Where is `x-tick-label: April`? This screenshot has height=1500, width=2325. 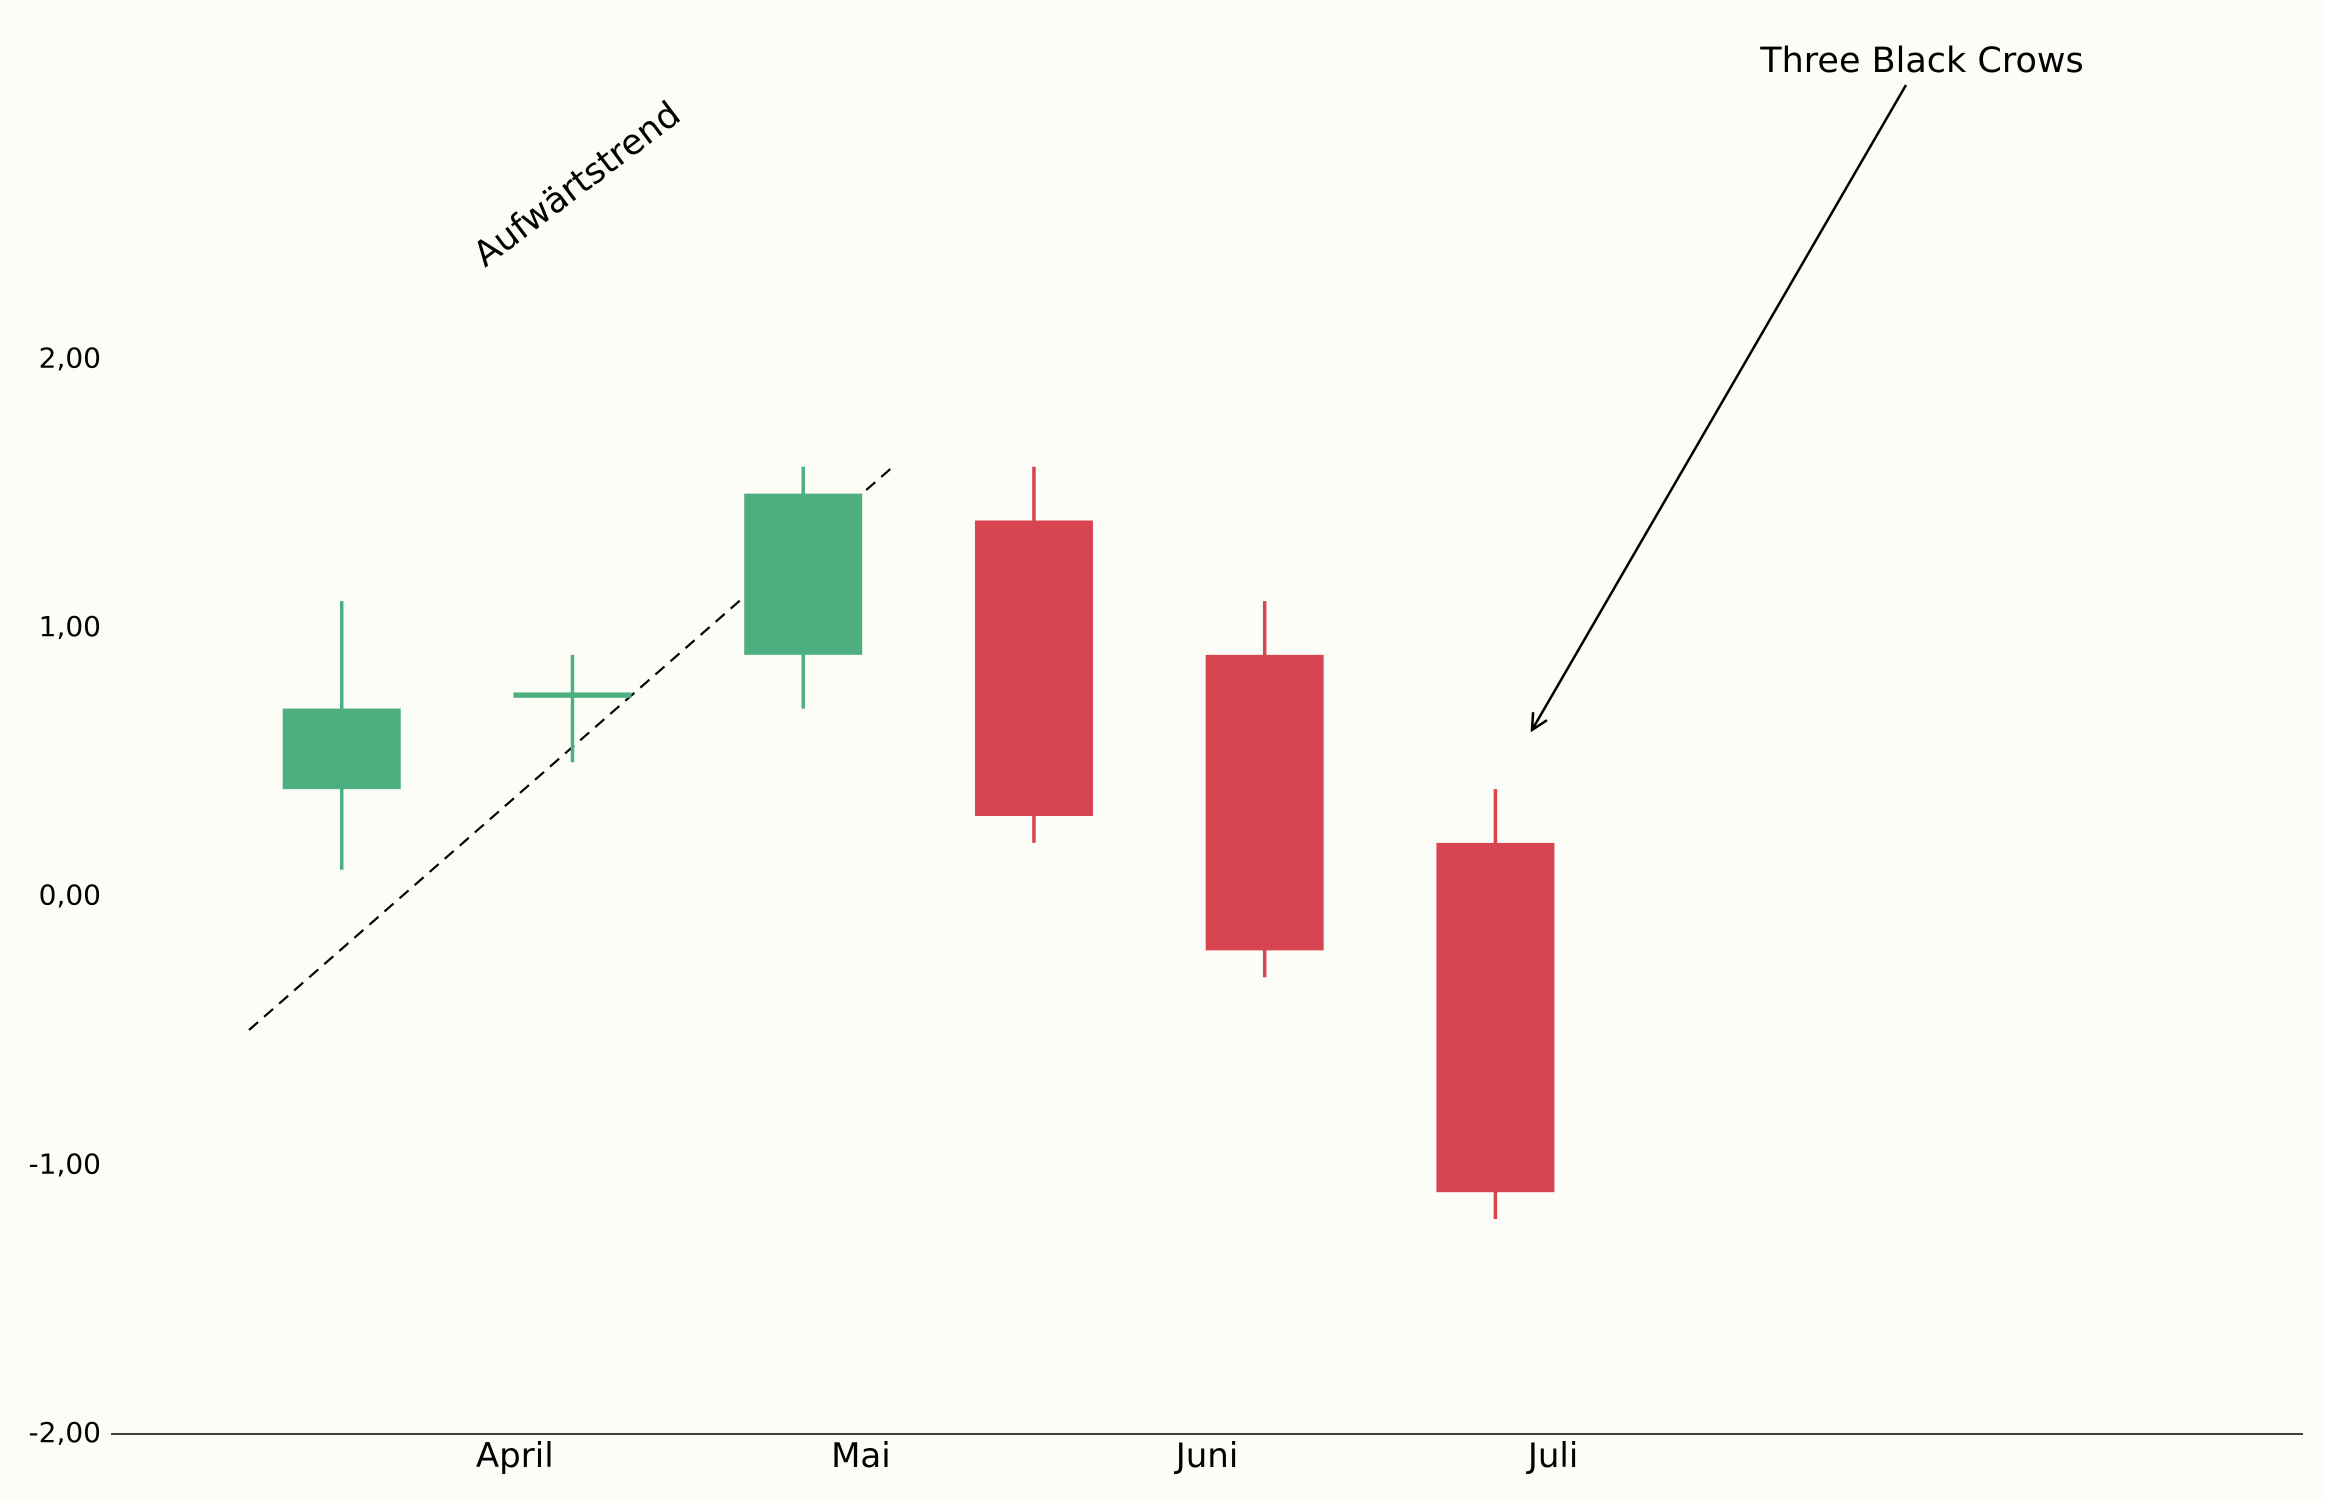
x-tick-label: April is located at coordinates (515, 1456).